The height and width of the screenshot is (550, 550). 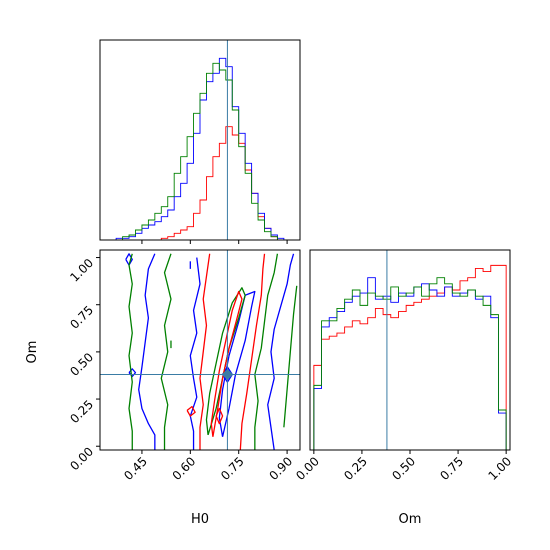 What do you see at coordinates (81, 270) in the screenshot?
I see `om-ytick-label-4: 1.00` at bounding box center [81, 270].